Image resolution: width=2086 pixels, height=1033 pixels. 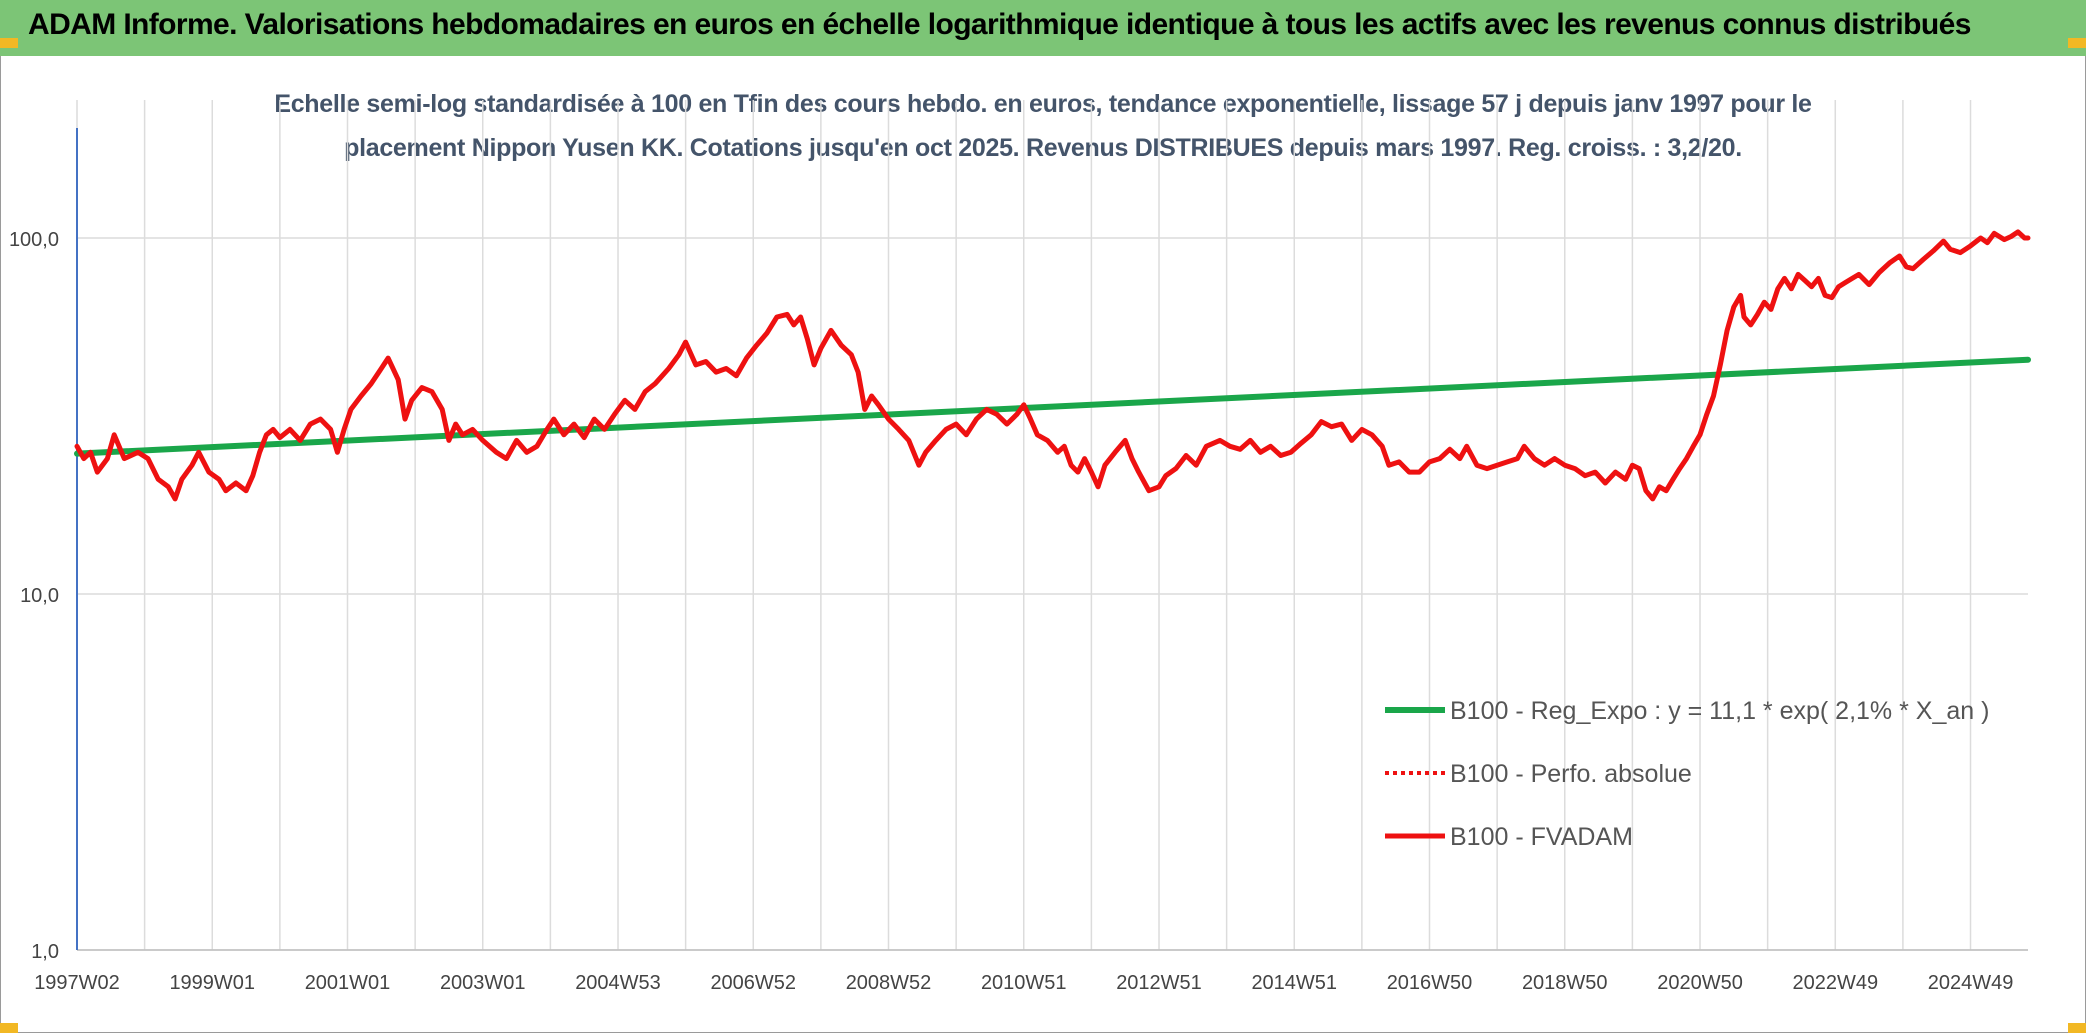 What do you see at coordinates (2077, 43) in the screenshot?
I see `corner-marker-right` at bounding box center [2077, 43].